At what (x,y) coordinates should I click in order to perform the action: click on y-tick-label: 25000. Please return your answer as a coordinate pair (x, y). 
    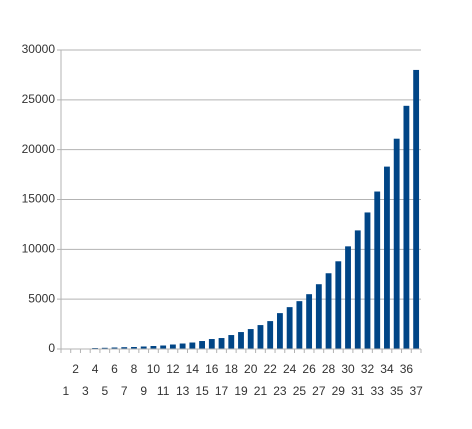
    Looking at the image, I should click on (39, 99).